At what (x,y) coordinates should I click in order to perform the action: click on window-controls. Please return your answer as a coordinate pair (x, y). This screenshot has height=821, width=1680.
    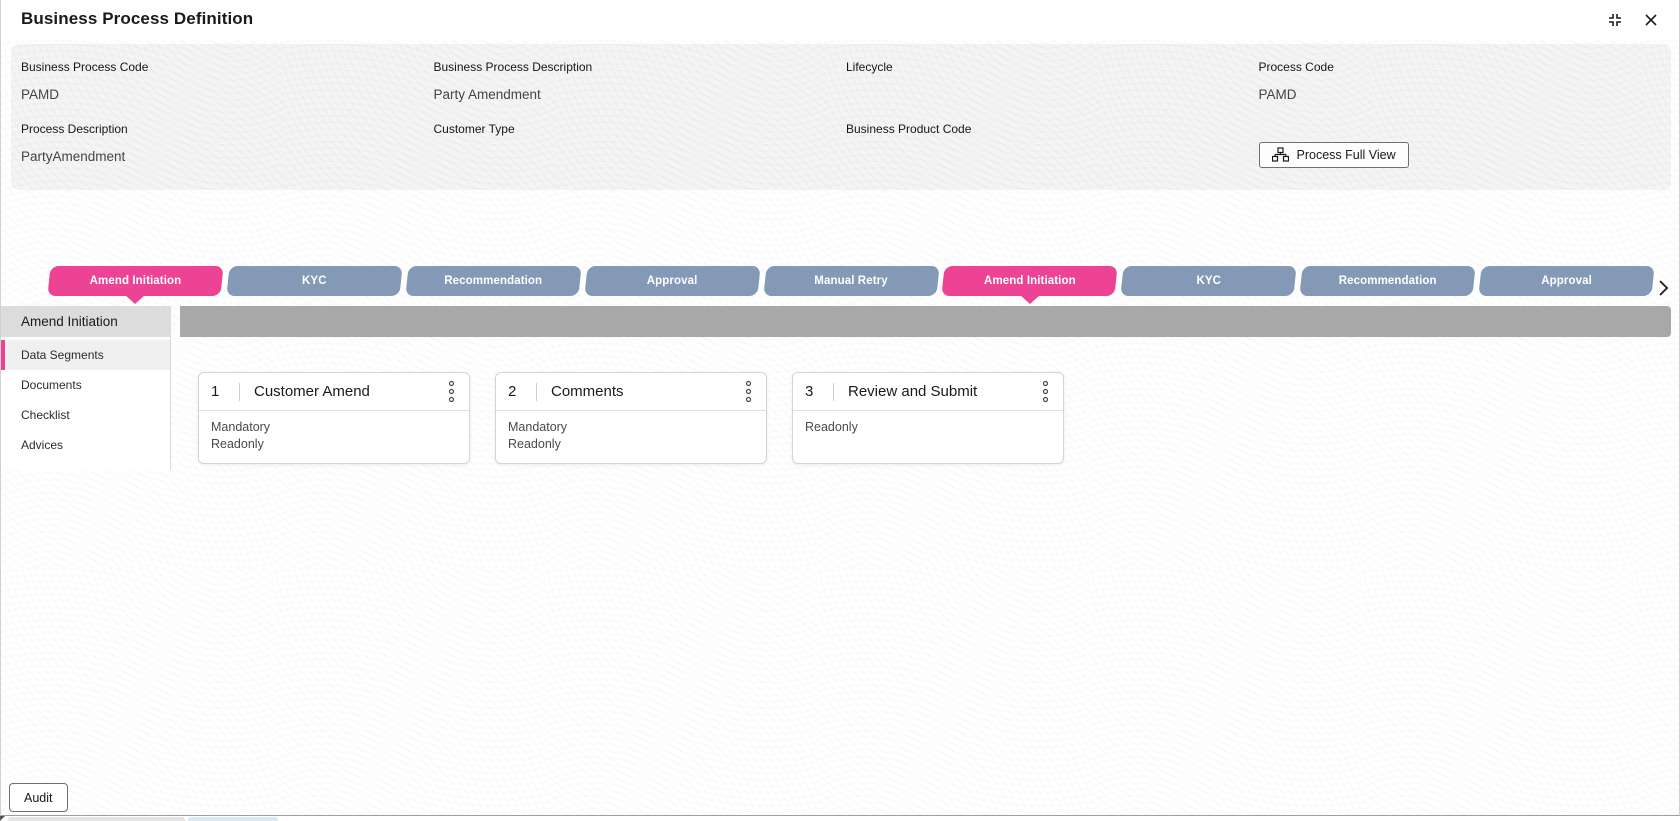
    Looking at the image, I should click on (1633, 20).